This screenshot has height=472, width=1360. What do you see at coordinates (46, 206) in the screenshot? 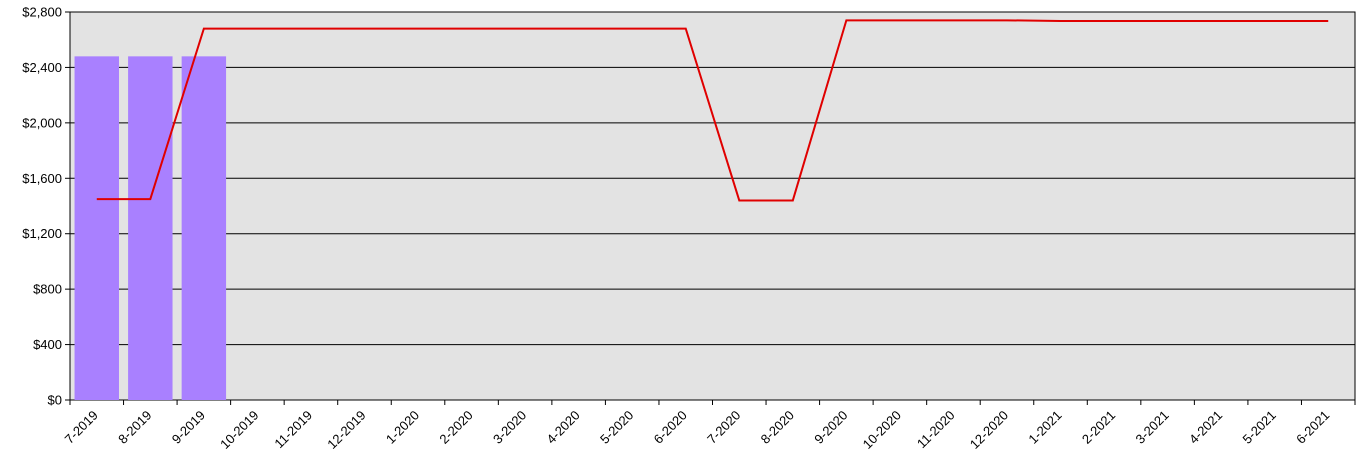
I see `y-axis: $0 $400 $800 $1,200 $1,600 $2,000 $2,400 $2,800` at bounding box center [46, 206].